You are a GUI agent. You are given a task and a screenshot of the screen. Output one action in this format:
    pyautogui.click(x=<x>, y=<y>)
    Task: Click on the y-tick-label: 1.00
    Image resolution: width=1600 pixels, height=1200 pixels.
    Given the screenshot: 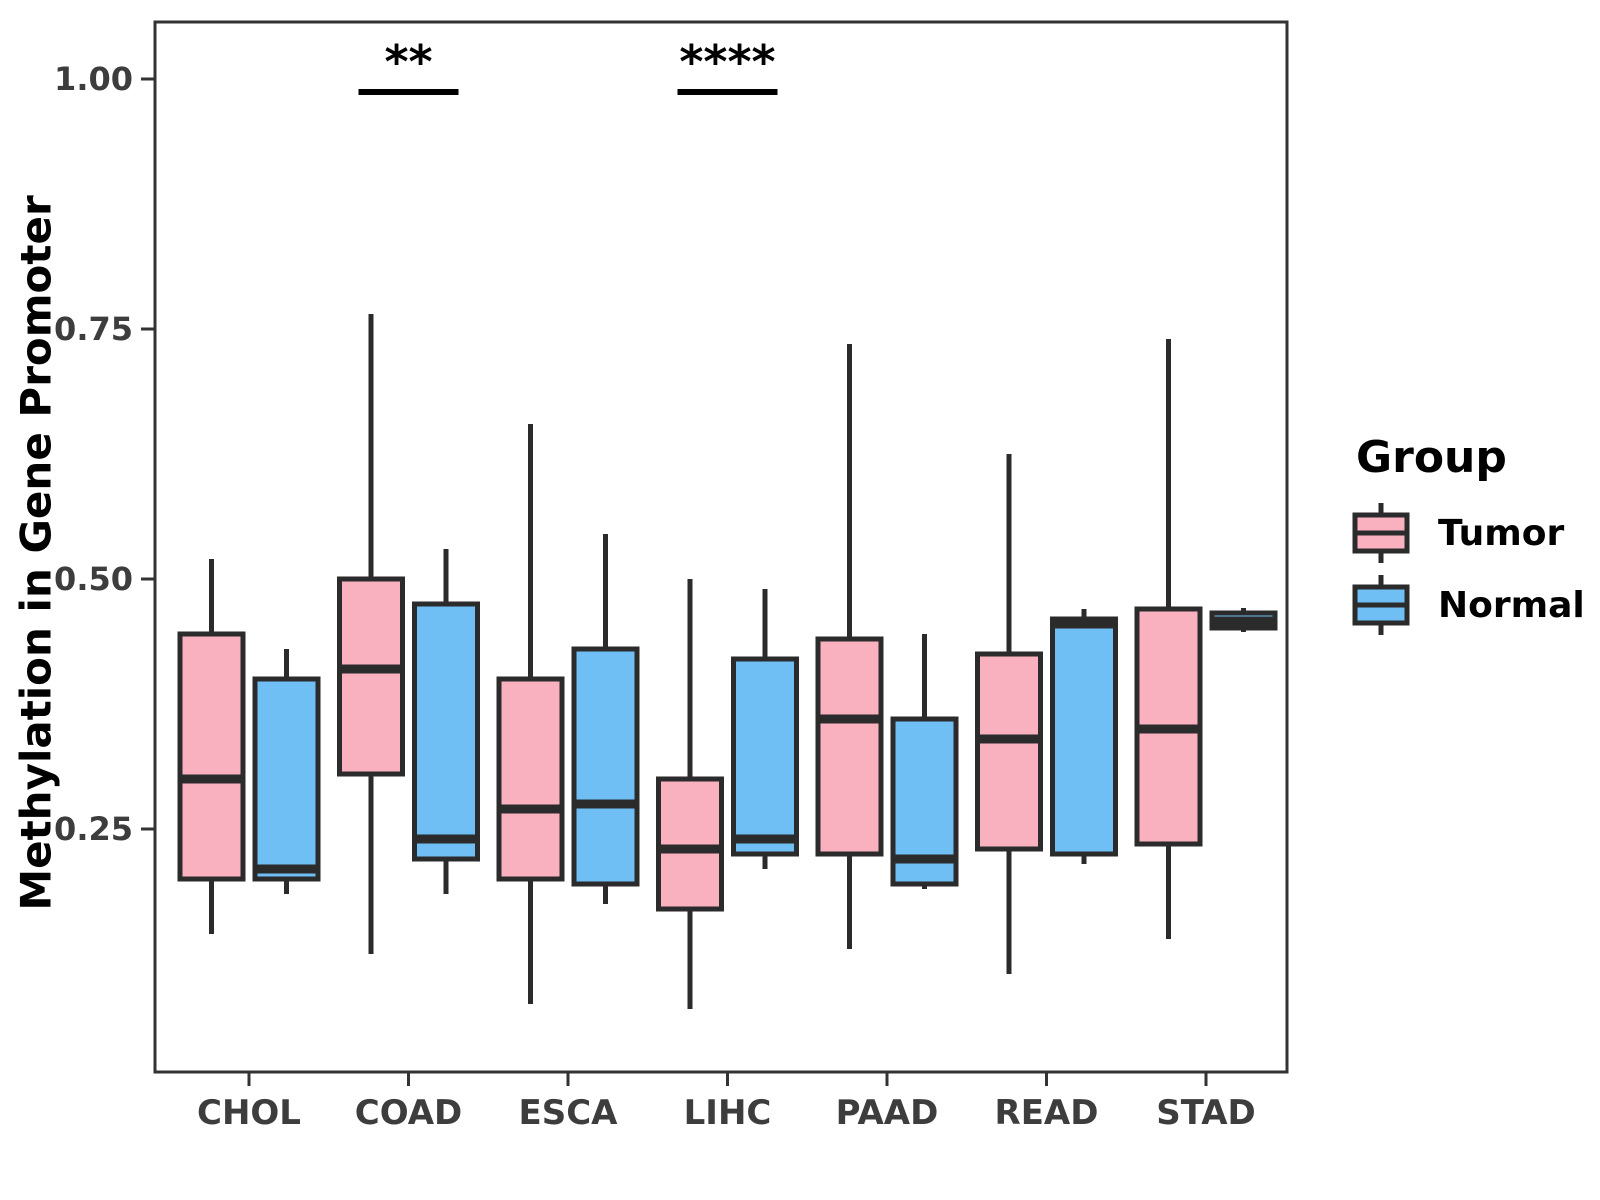 What is the action you would take?
    pyautogui.click(x=93, y=79)
    